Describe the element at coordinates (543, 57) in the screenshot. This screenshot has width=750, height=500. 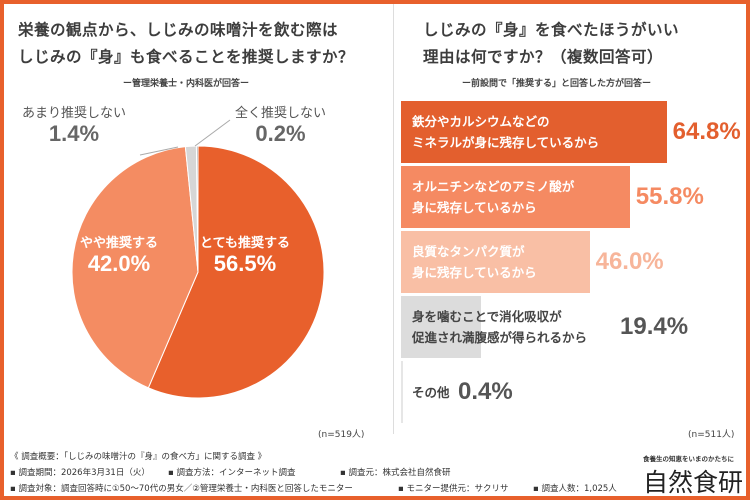
I see `bar-title-line: 理由は何ですか？（複数回答可）` at that location.